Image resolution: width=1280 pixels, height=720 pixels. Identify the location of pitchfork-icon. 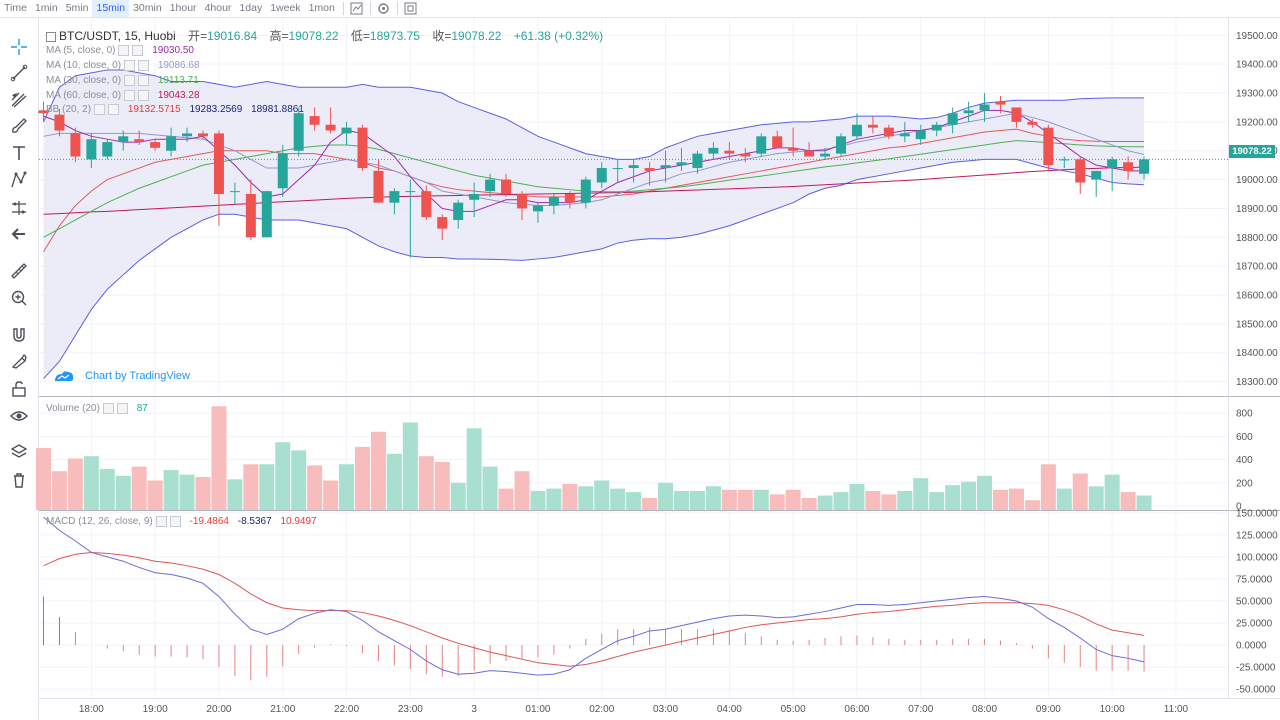
(19, 100).